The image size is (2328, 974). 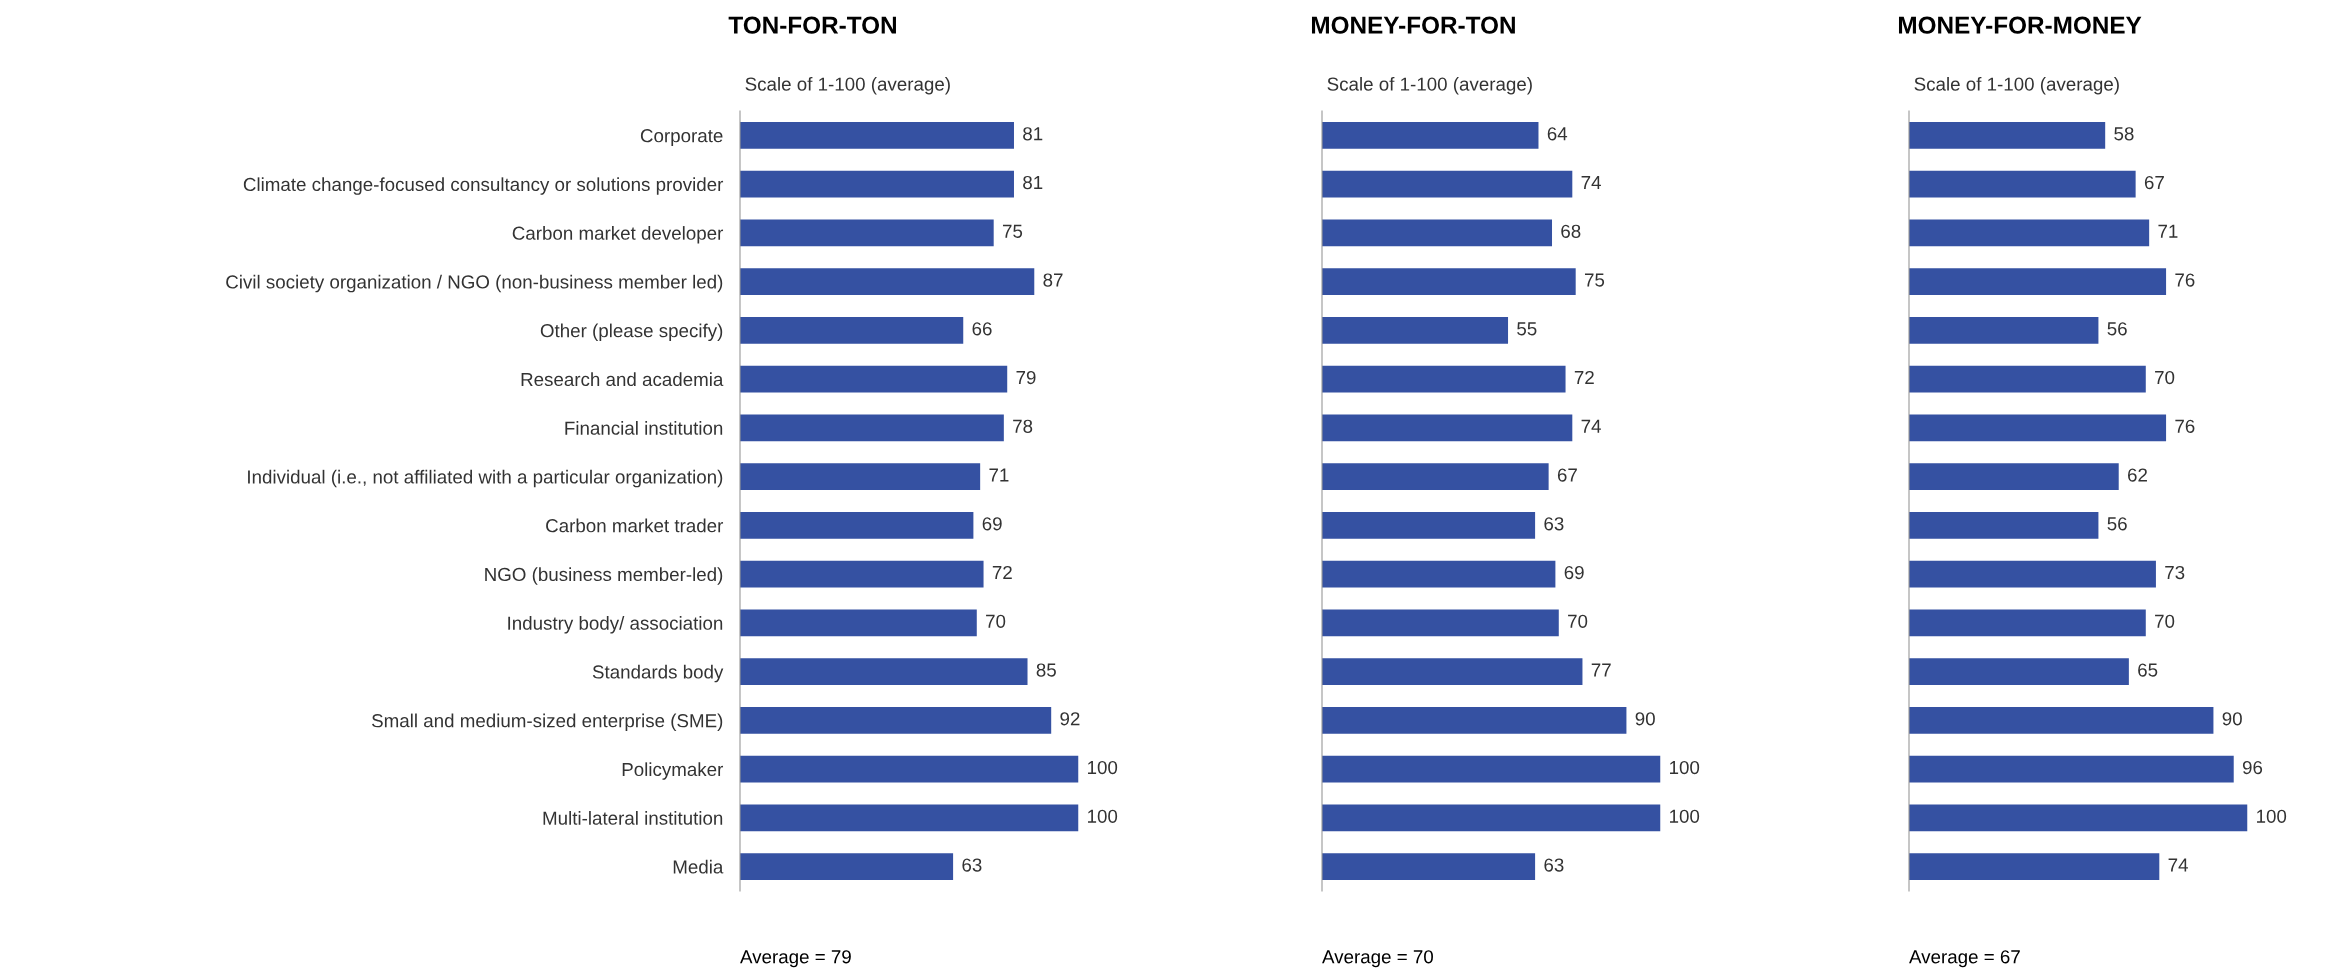 I want to click on text: Average = 79, so click(x=795, y=959).